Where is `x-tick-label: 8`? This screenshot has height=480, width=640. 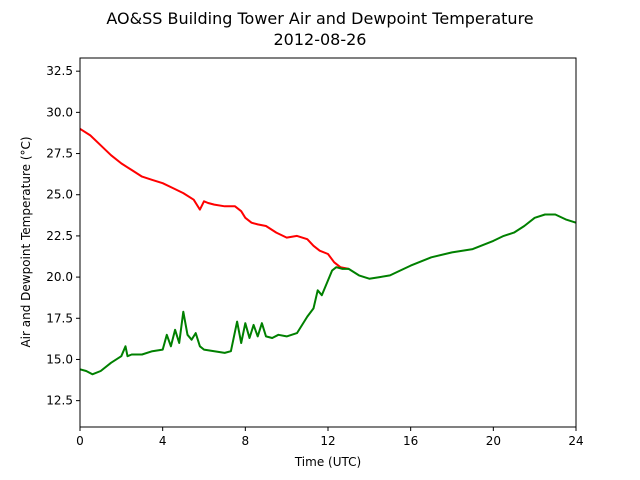 x-tick-label: 8 is located at coordinates (246, 441).